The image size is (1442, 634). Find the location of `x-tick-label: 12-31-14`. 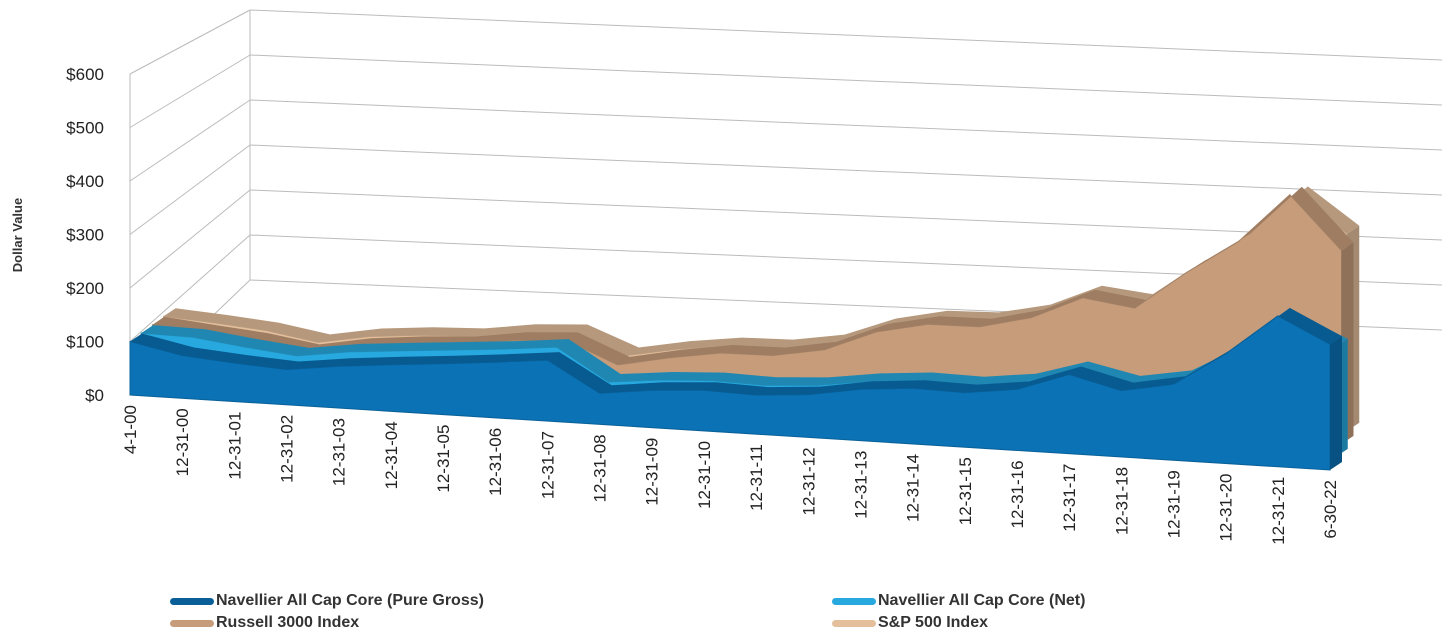

x-tick-label: 12-31-14 is located at coordinates (913, 488).